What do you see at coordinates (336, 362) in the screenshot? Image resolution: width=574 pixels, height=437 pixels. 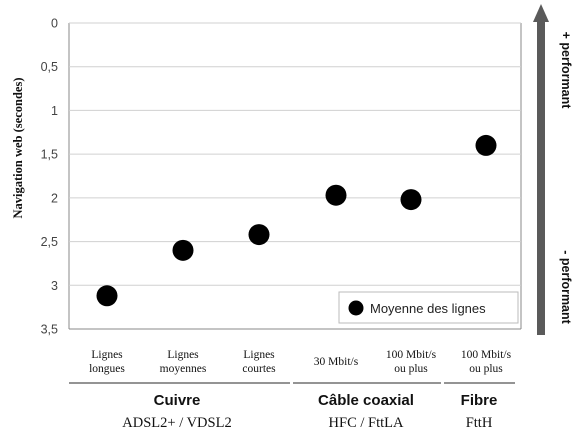 I see `category-label: 30 Mbit/s` at bounding box center [336, 362].